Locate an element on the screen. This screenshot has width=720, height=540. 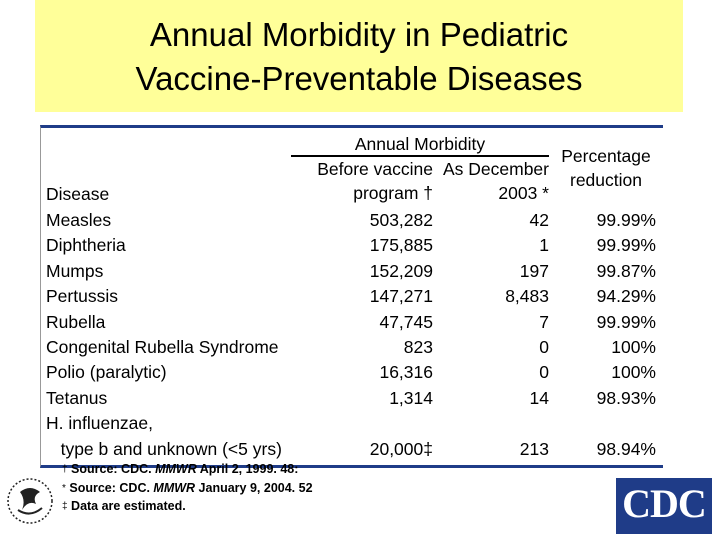
cell-before: 147,271 is located at coordinates (401, 296).